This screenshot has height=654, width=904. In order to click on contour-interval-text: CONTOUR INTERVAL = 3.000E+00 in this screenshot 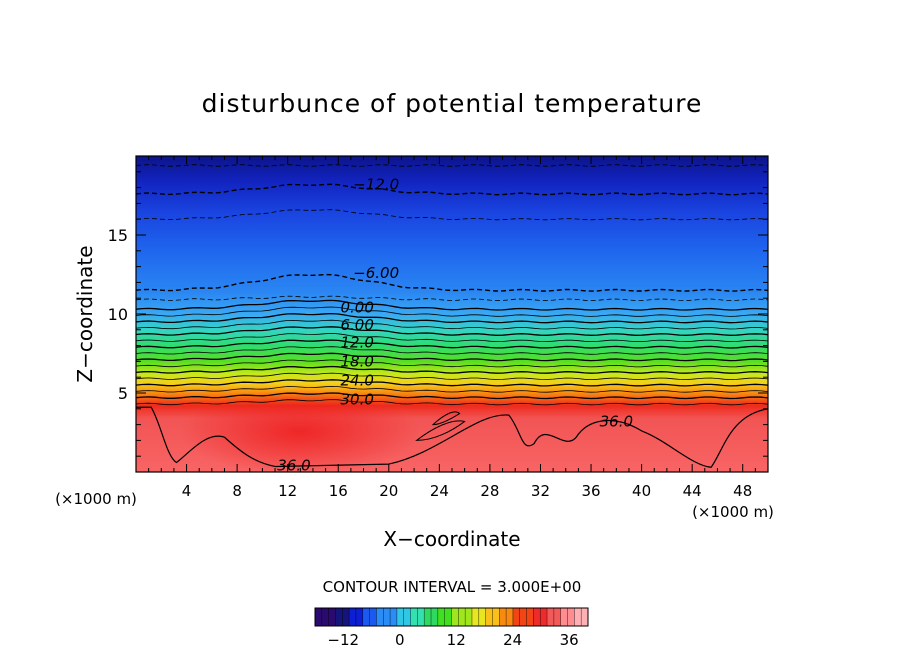, I will do `click(452, 587)`.